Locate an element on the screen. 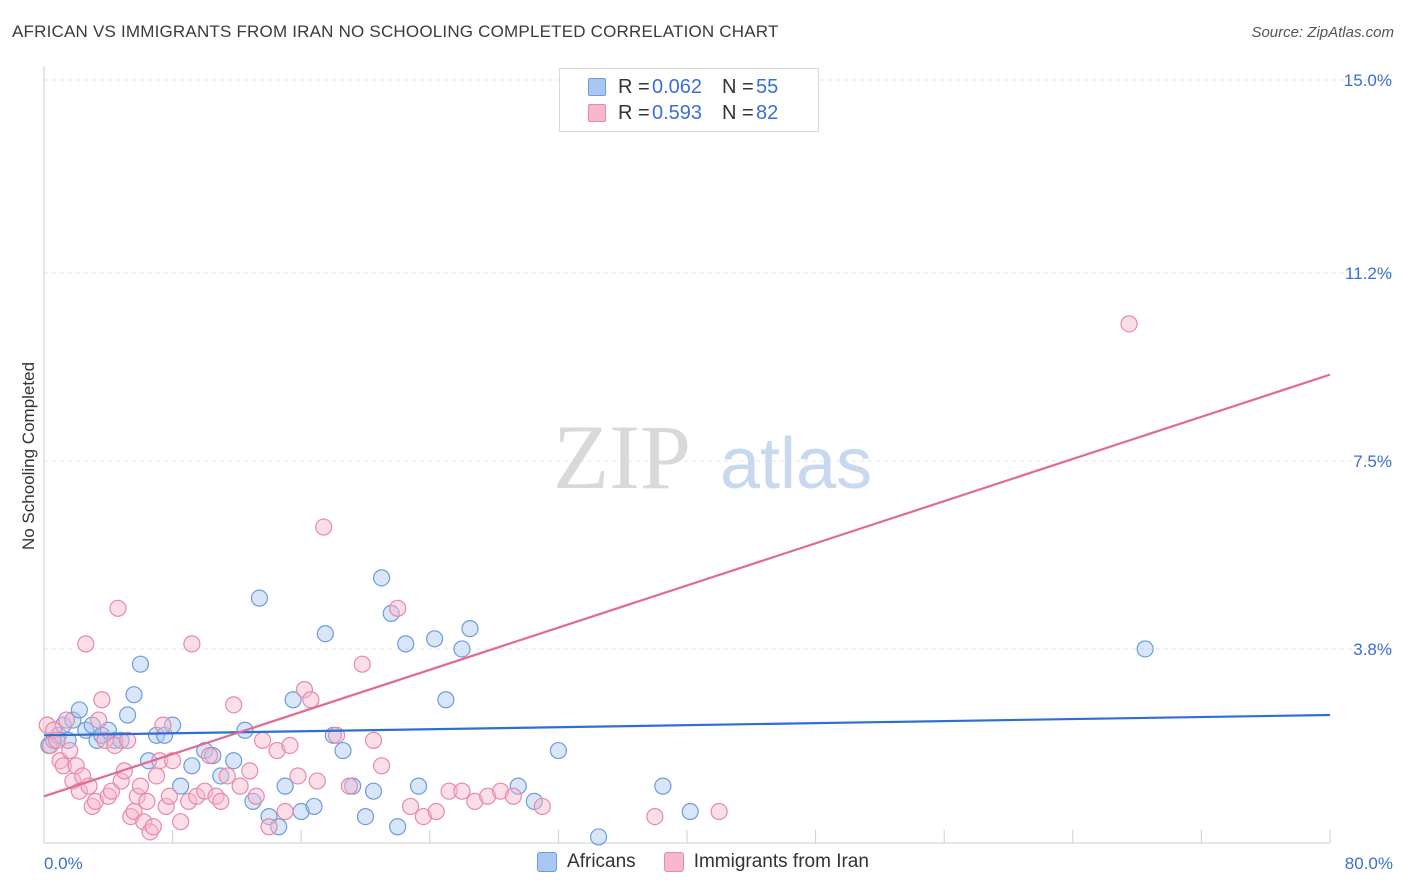  y-tick-label: 3.8% is located at coordinates (1372, 649).